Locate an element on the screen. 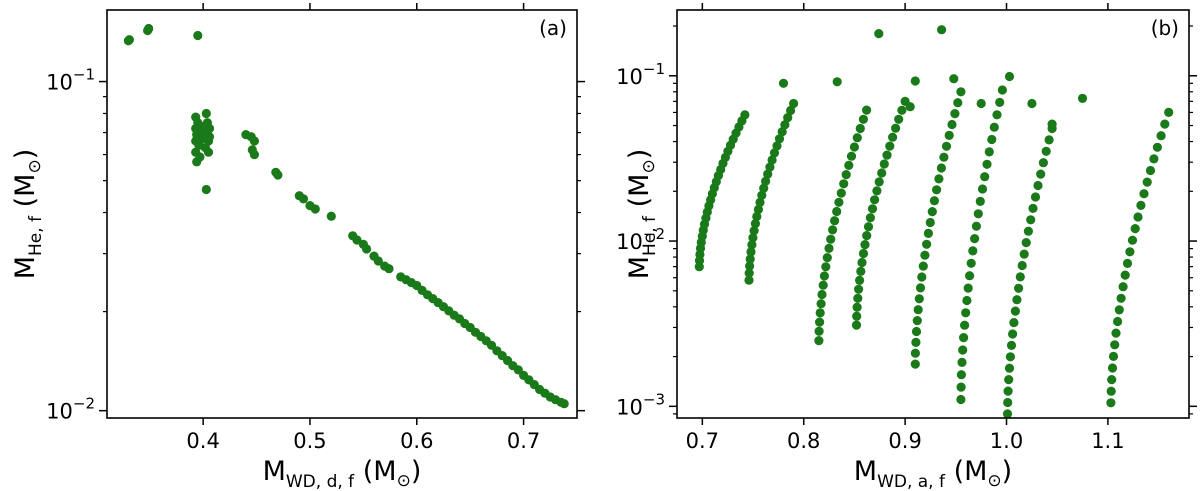 Image resolution: width=1200 pixels, height=491 pixels. panel-a-tag: (a) is located at coordinates (553, 28).